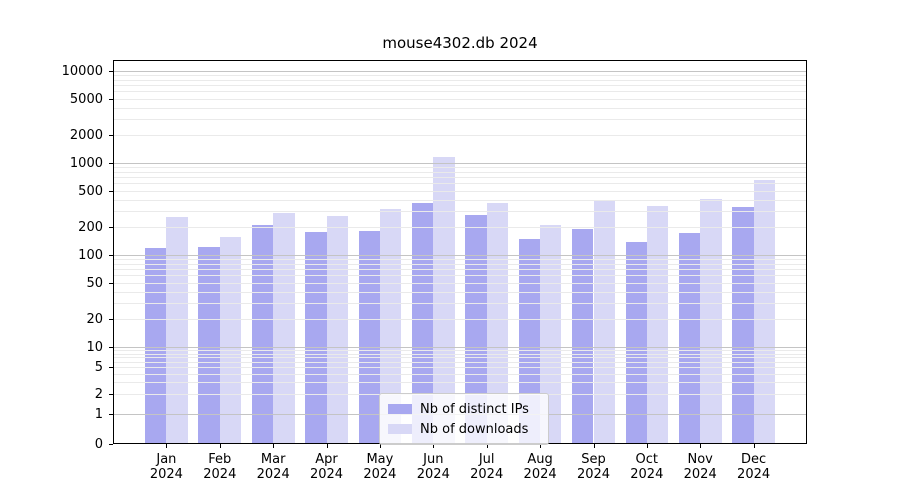  I want to click on x-tick-label: Sep 2024, so click(594, 467).